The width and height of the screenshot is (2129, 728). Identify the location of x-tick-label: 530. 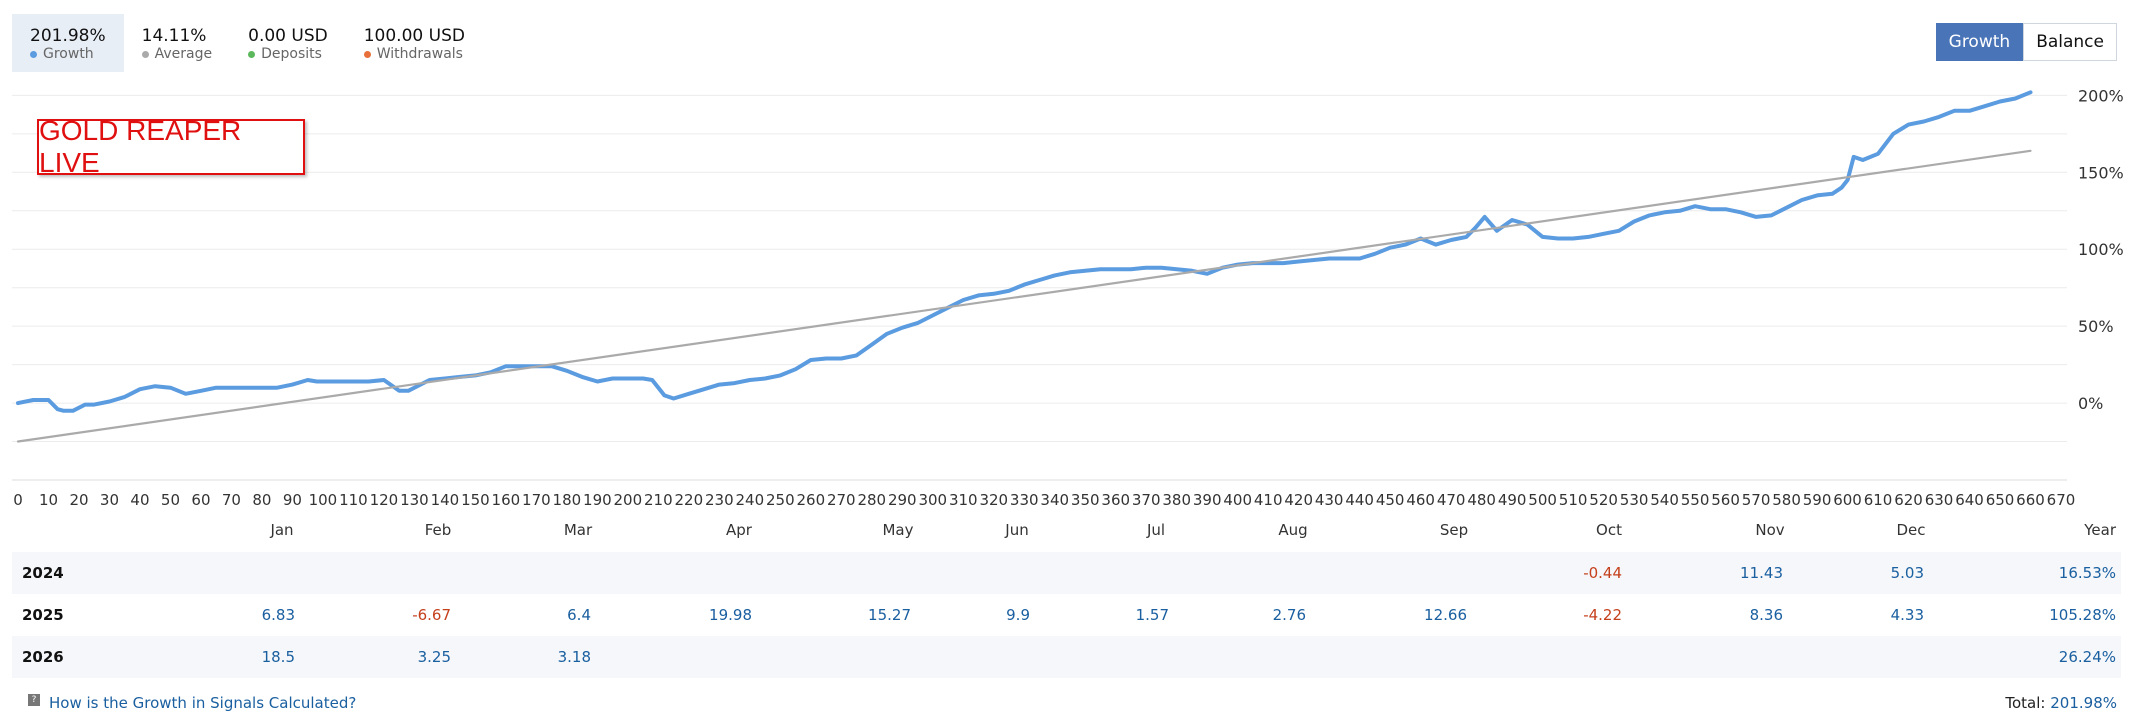
(1634, 500).